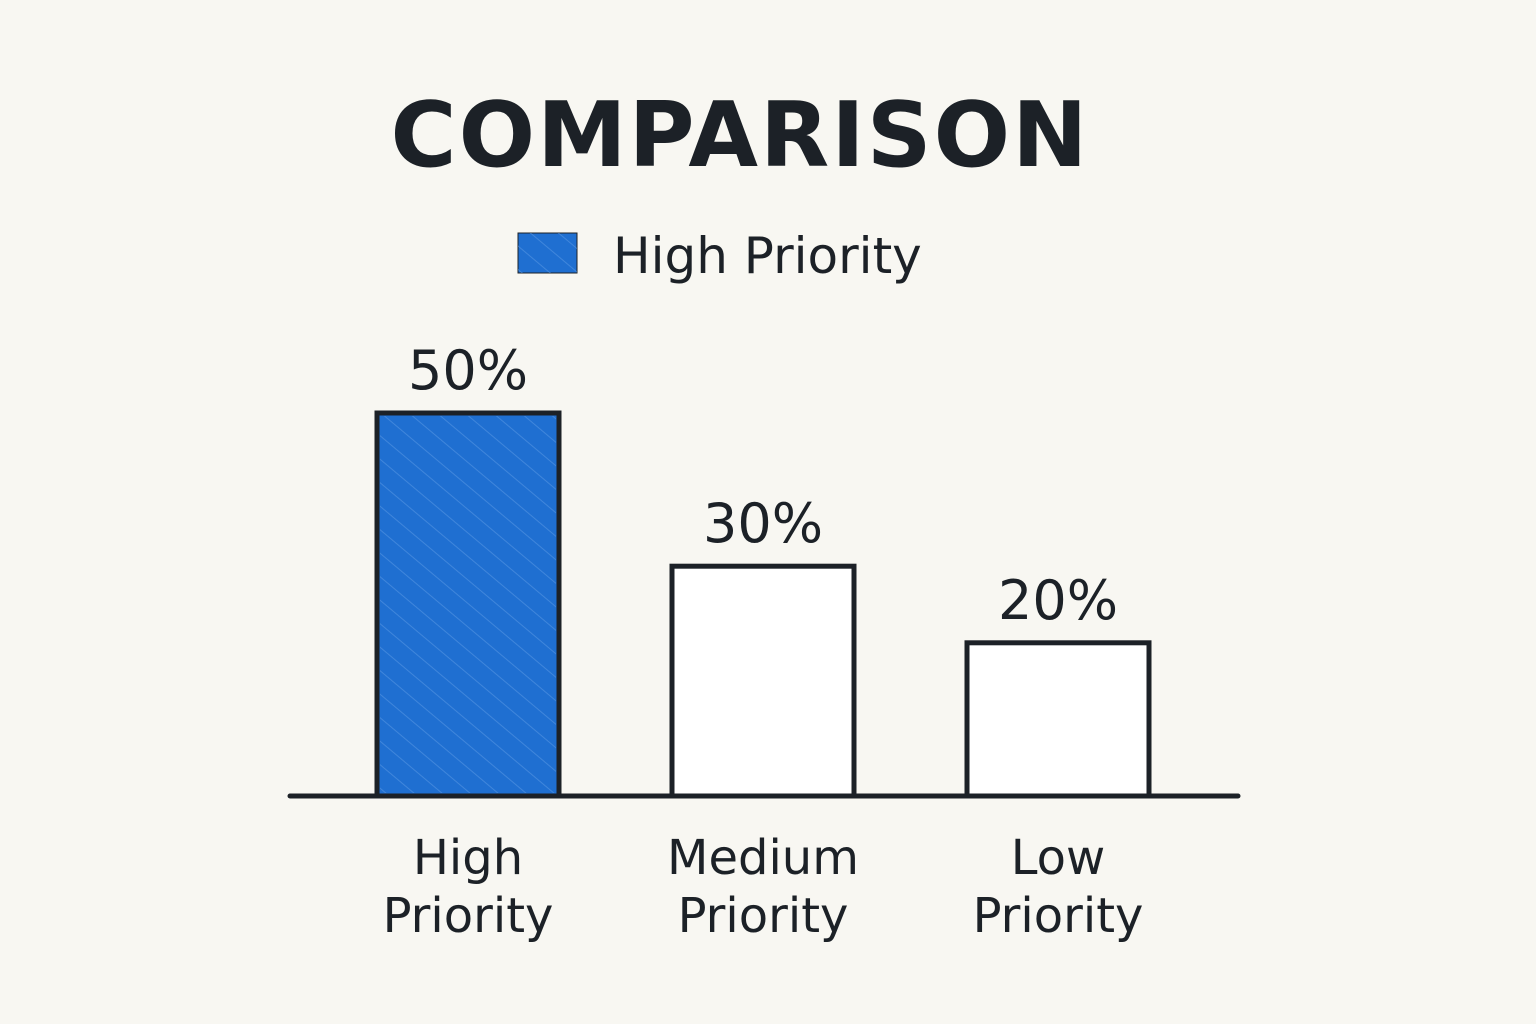 This screenshot has height=1024, width=1536. I want to click on legend-swatch-texture, so click(547, 253).